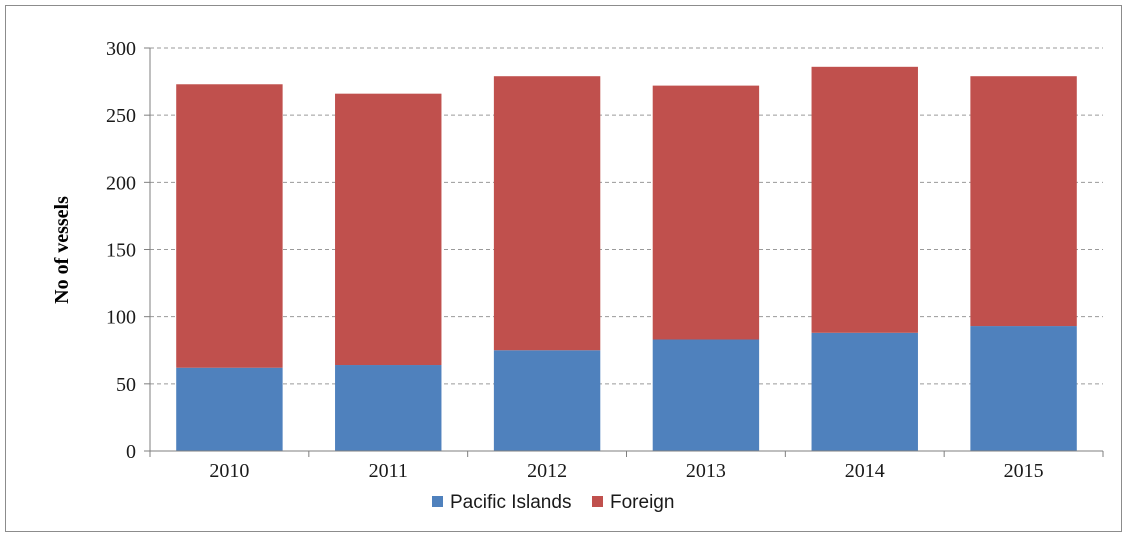 This screenshot has width=1127, height=536. Describe the element at coordinates (437, 501) in the screenshot. I see `legend-swatch-pacific-islands` at that location.